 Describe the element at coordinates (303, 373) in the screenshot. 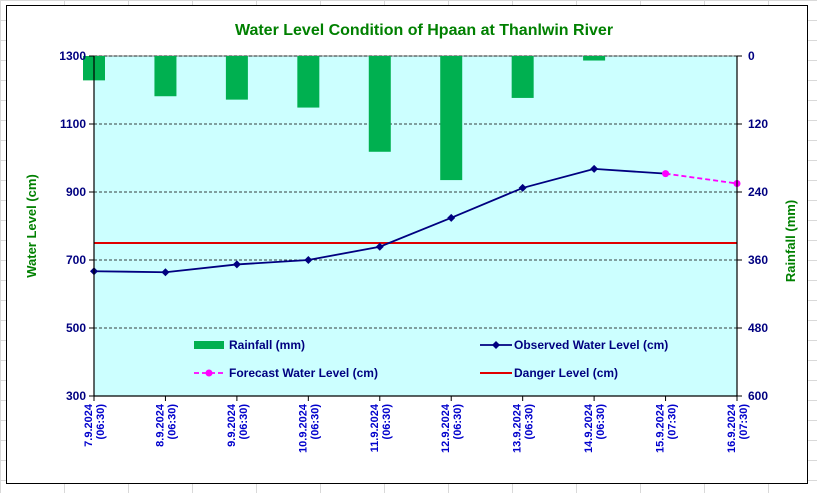

I see `legend-forecast-label: Forecast Water Level (cm)` at that location.